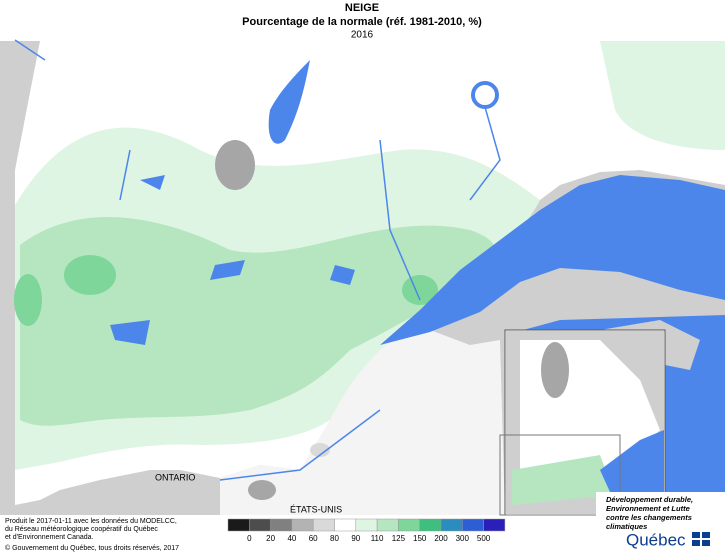  What do you see at coordinates (249, 538) in the screenshot?
I see `legend-break-label: 0` at bounding box center [249, 538].